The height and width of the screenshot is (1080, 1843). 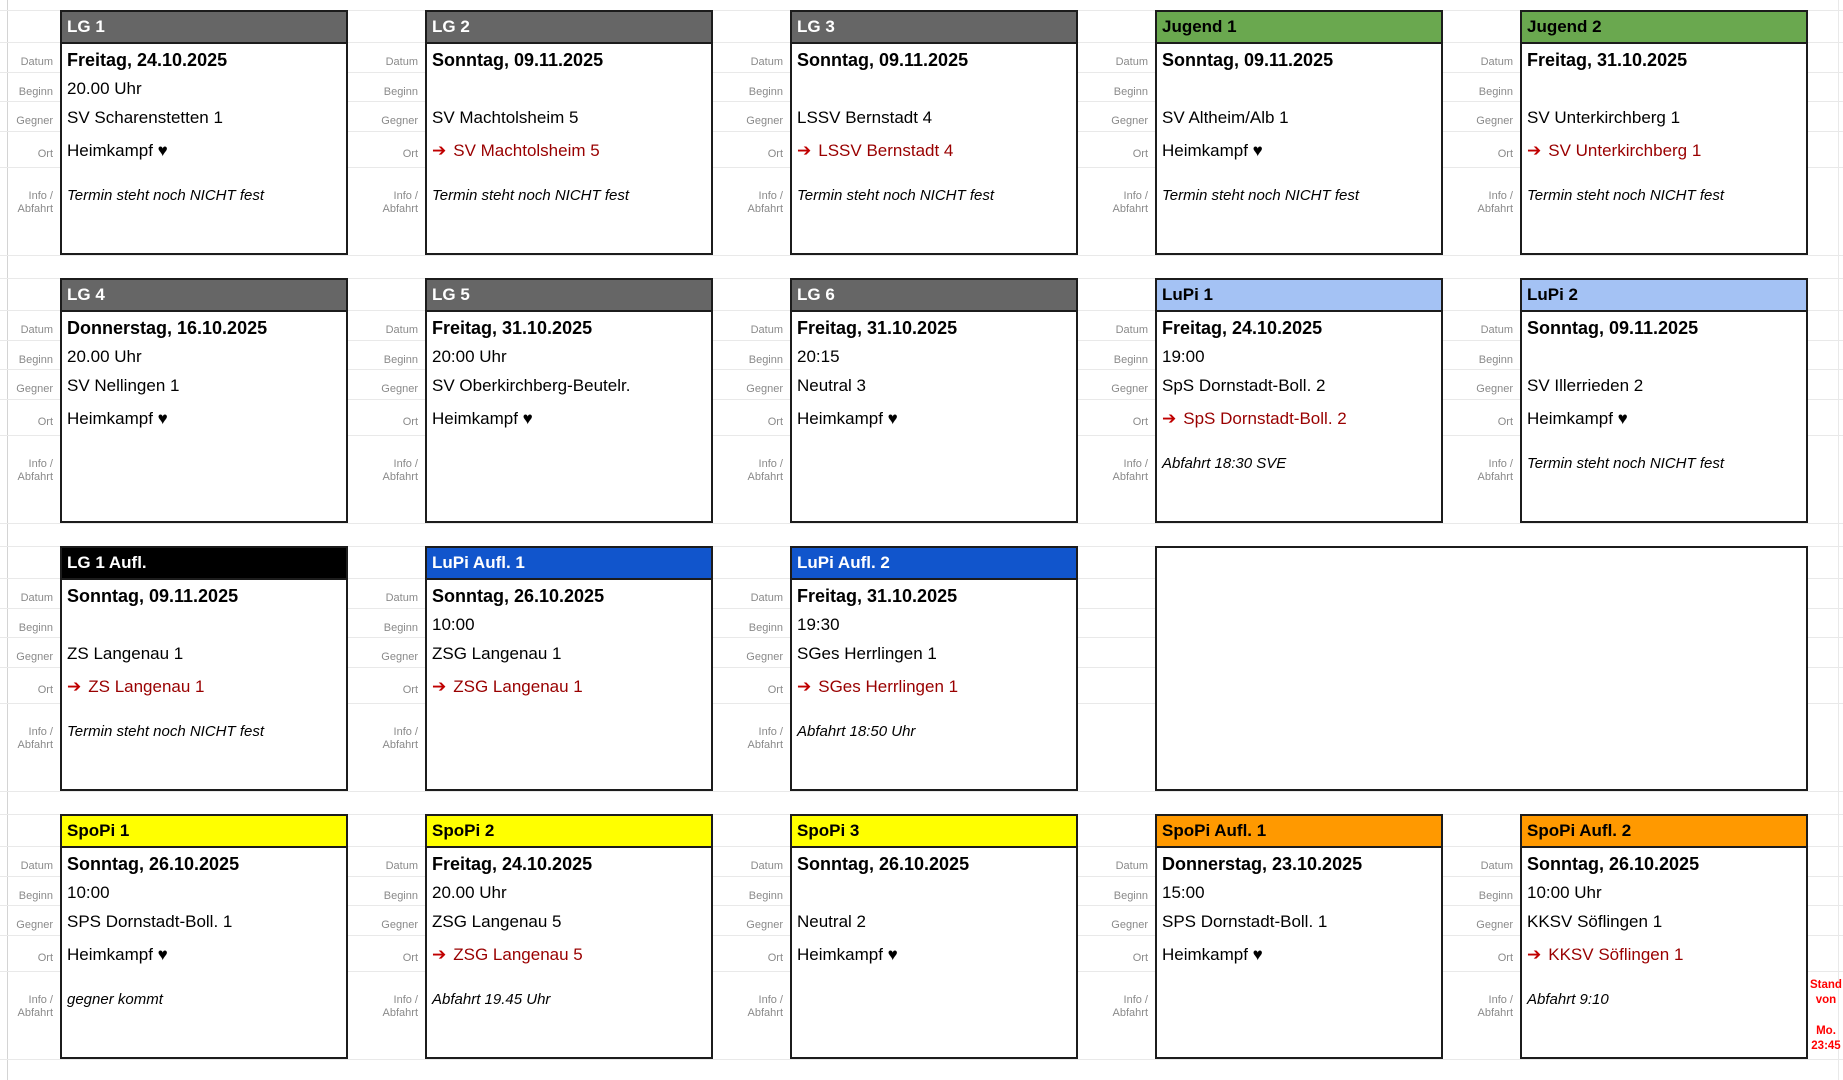 I want to click on team-name-header: LG 1 Aufl., so click(x=204, y=564).